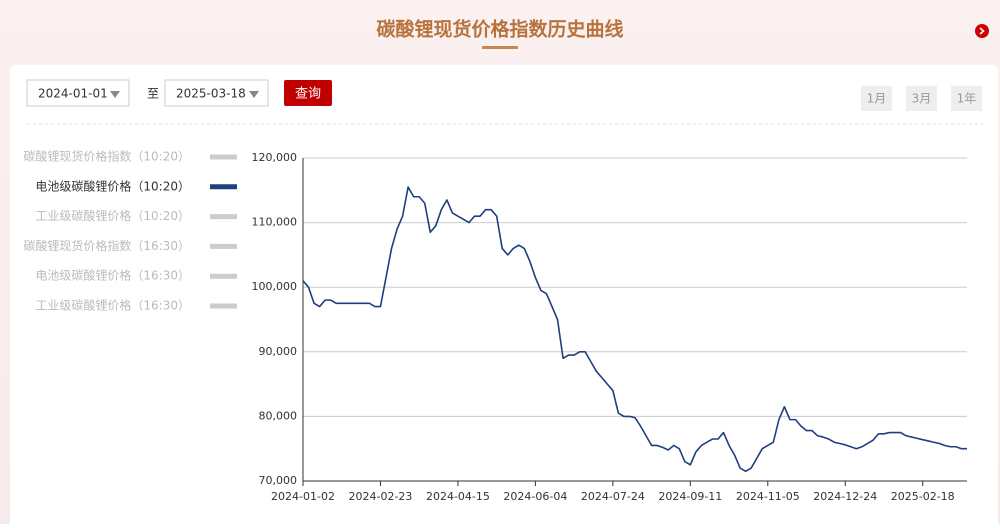 This screenshot has width=1000, height=528. I want to click on y-tick-label: 80,000, so click(278, 415).